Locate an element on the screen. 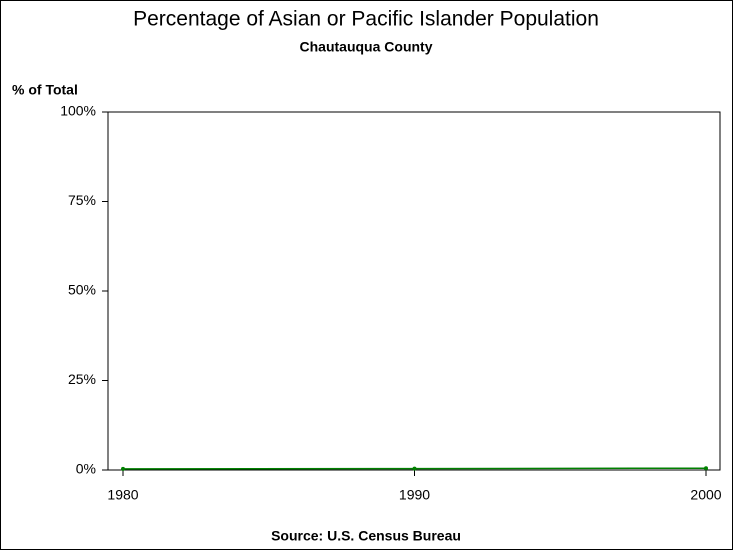  y-tick-label: 25% is located at coordinates (82, 379).